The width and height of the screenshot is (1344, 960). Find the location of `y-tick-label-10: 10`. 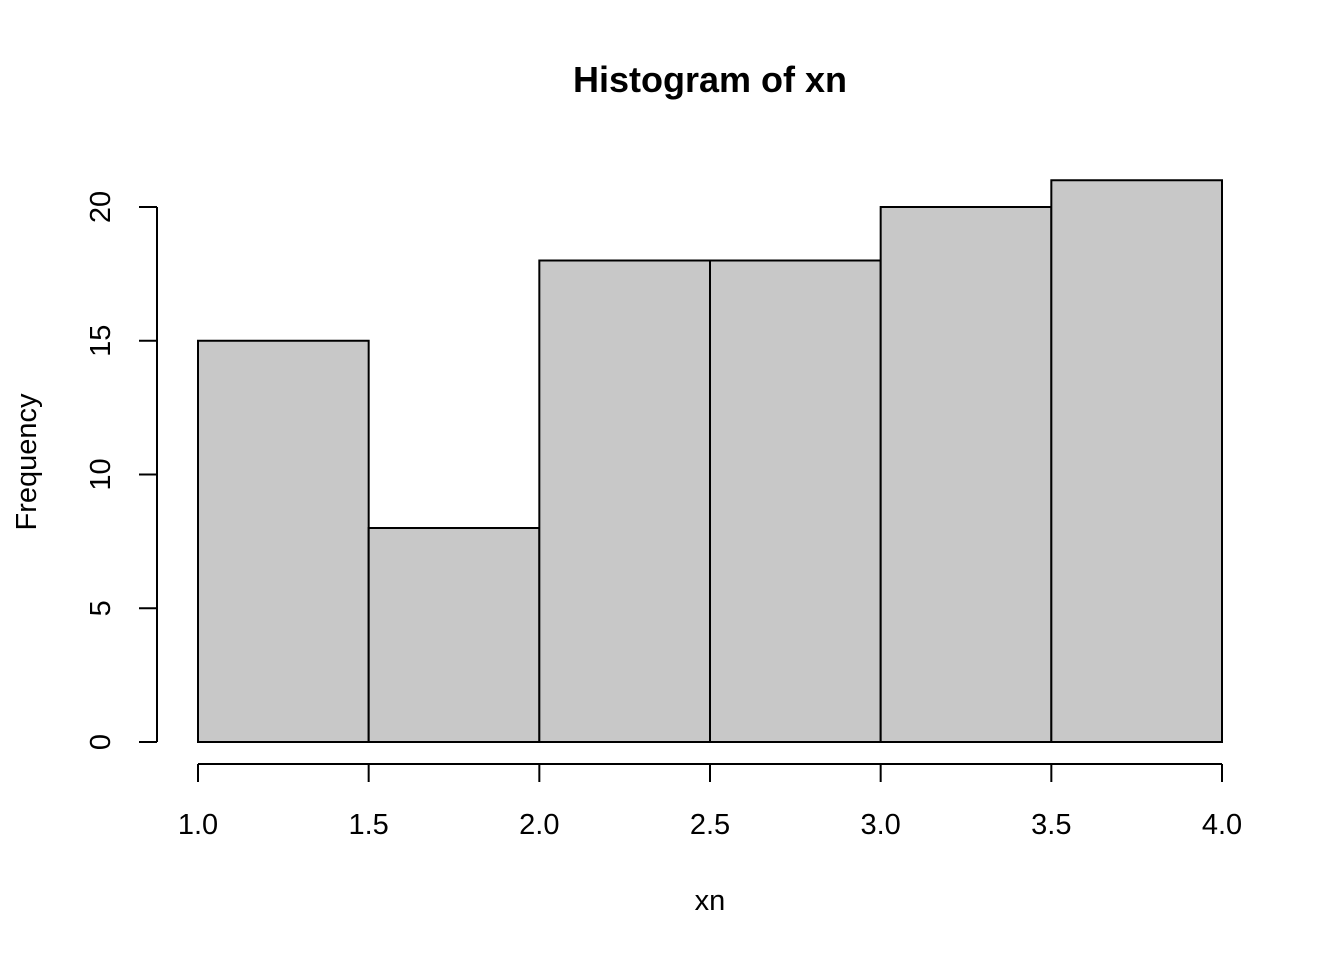

y-tick-label-10: 10 is located at coordinates (101, 474).